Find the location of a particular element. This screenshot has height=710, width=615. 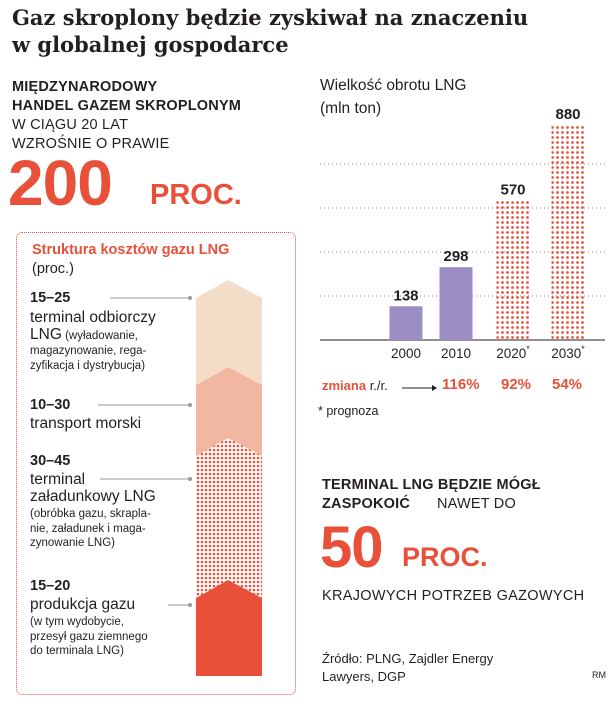

cost-label-3: terminal załadunkowy LNG is located at coordinates (93, 488).